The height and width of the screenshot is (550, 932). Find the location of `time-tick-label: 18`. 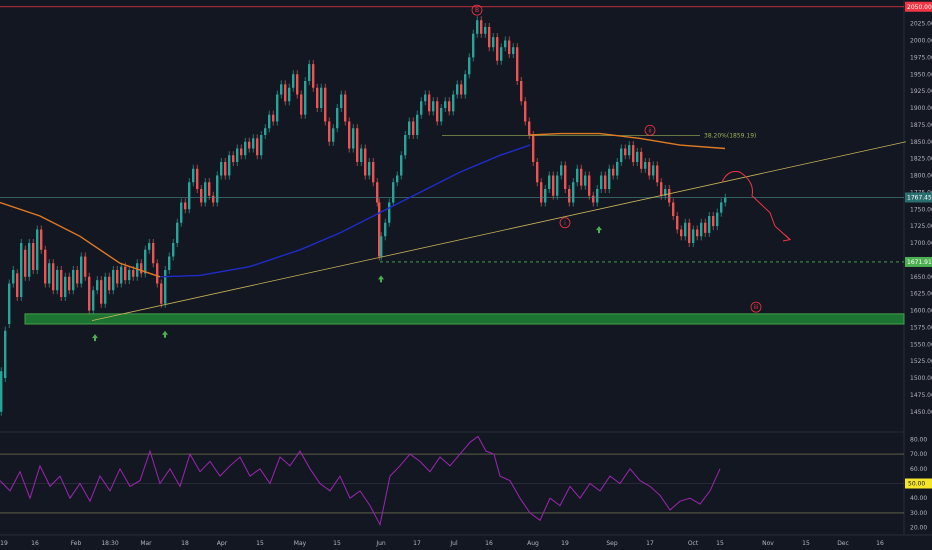

time-tick-label: 18 is located at coordinates (185, 543).